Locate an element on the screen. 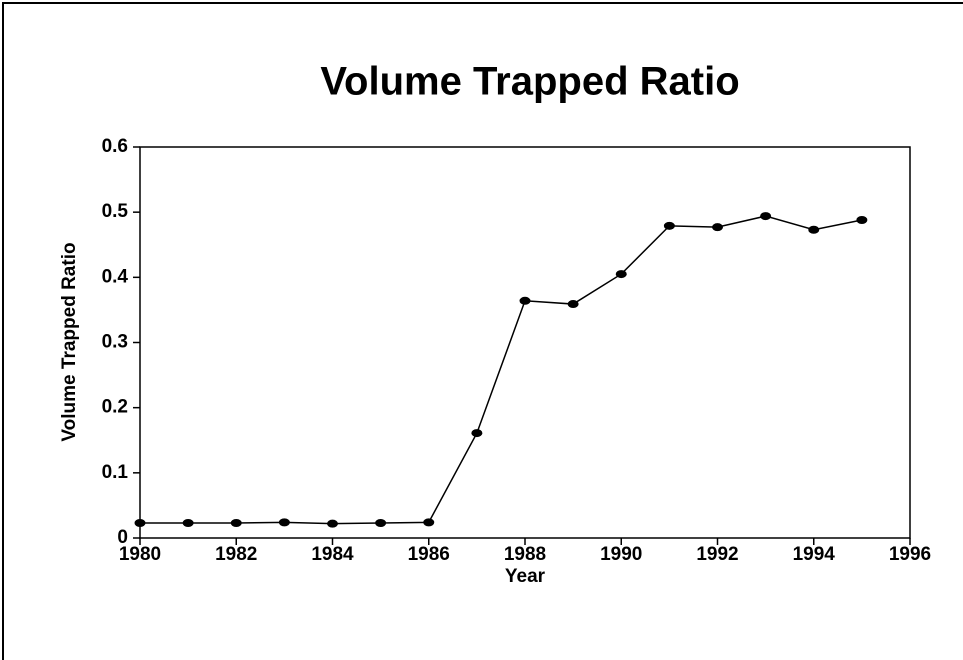  x-axis-label: Year is located at coordinates (525, 576).